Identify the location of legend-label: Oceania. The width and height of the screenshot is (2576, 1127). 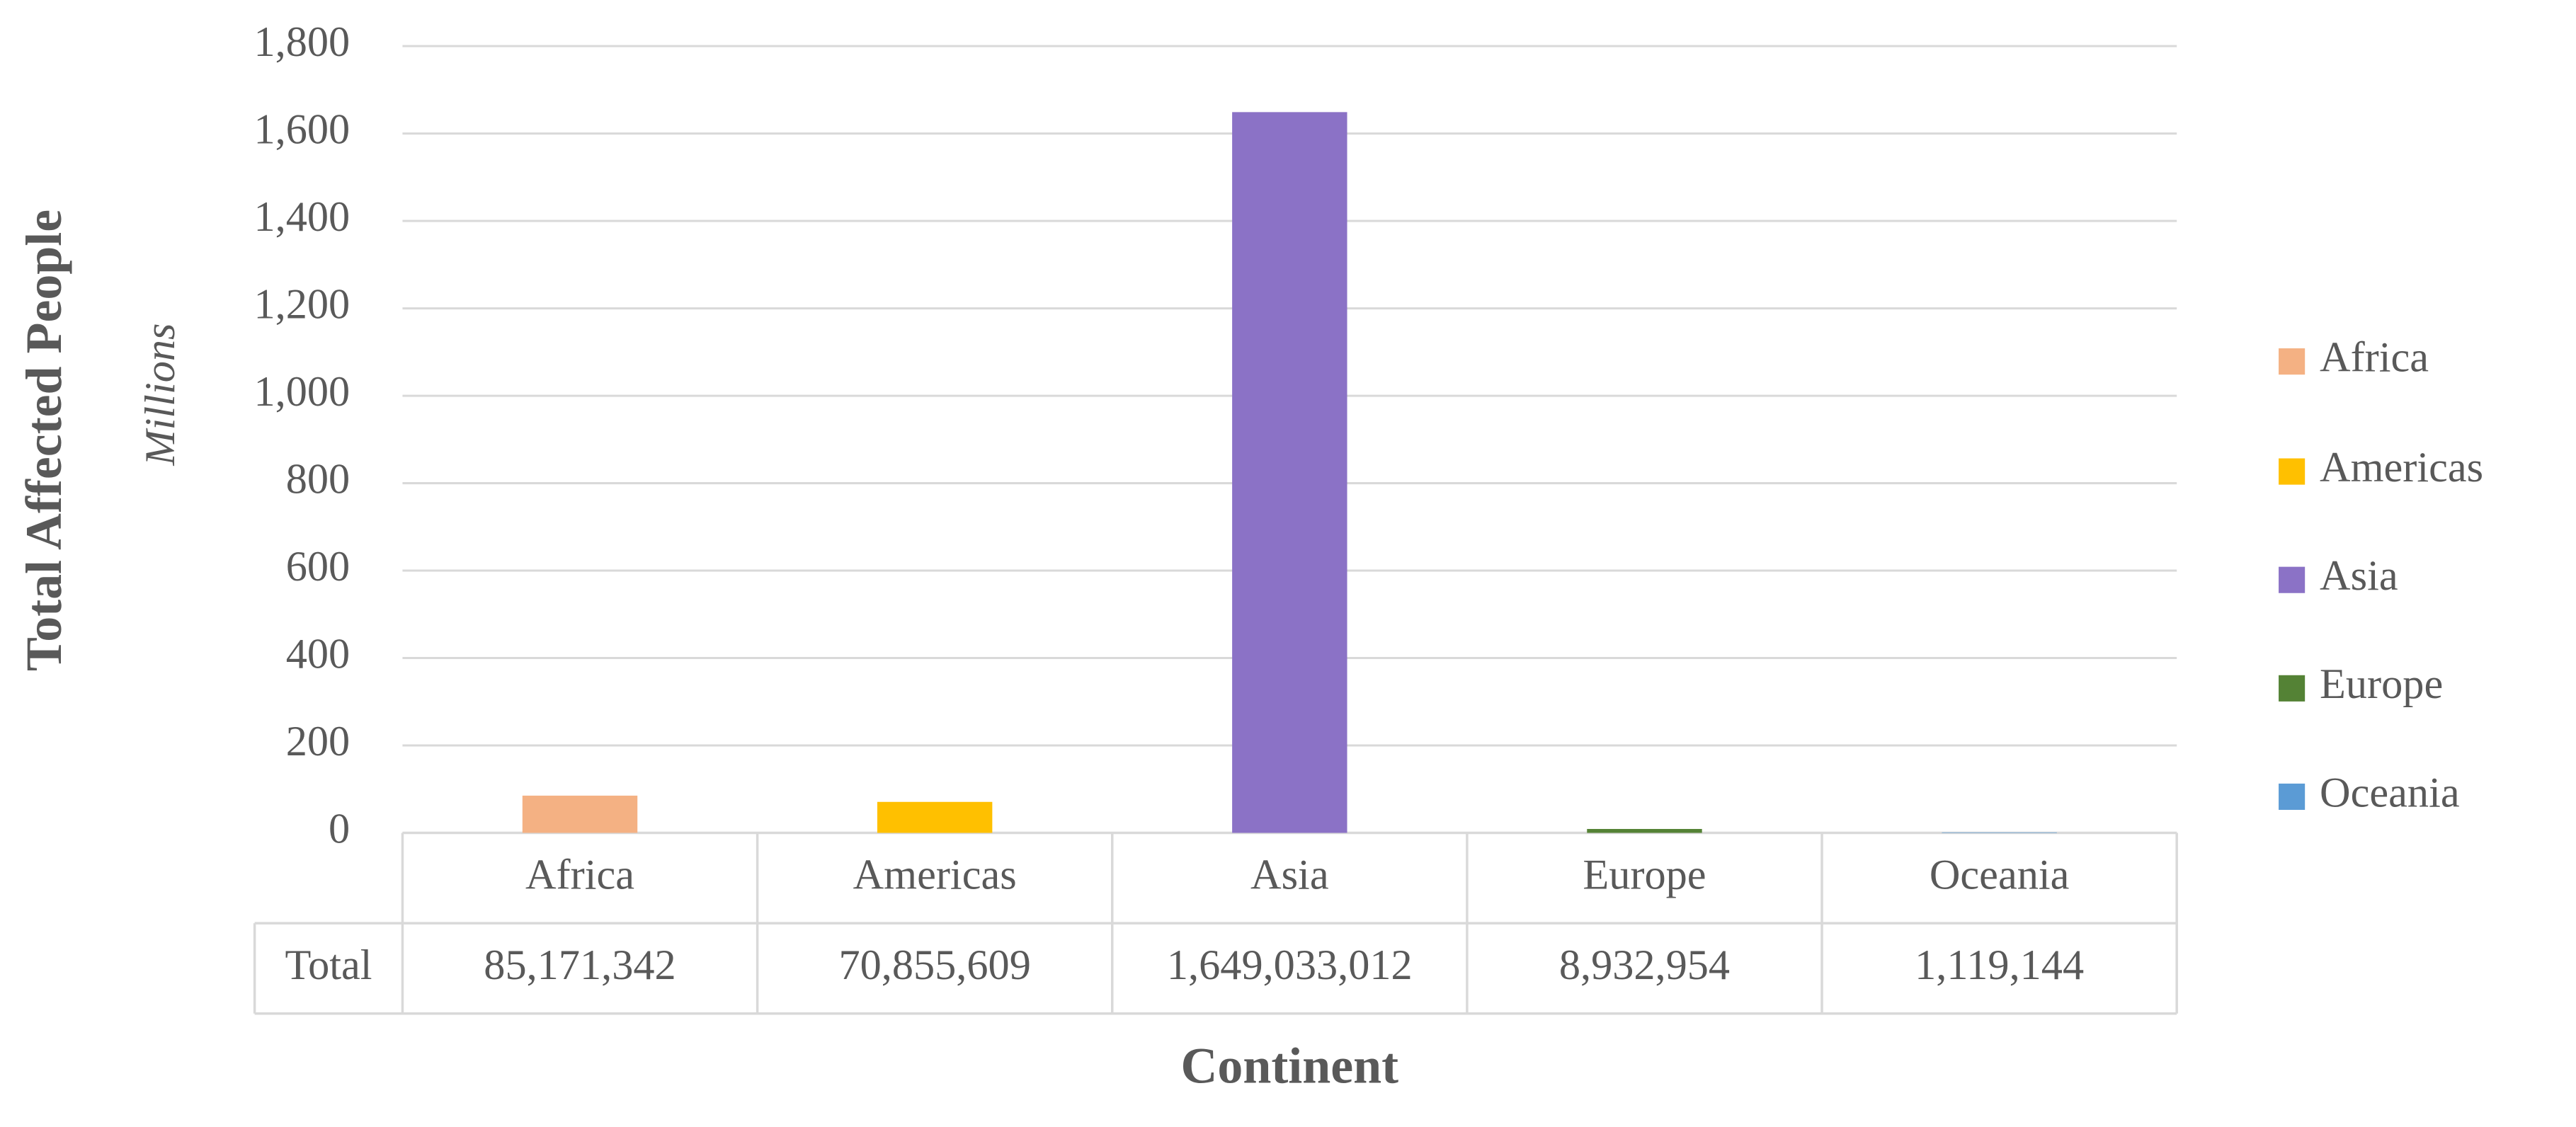
(2390, 792).